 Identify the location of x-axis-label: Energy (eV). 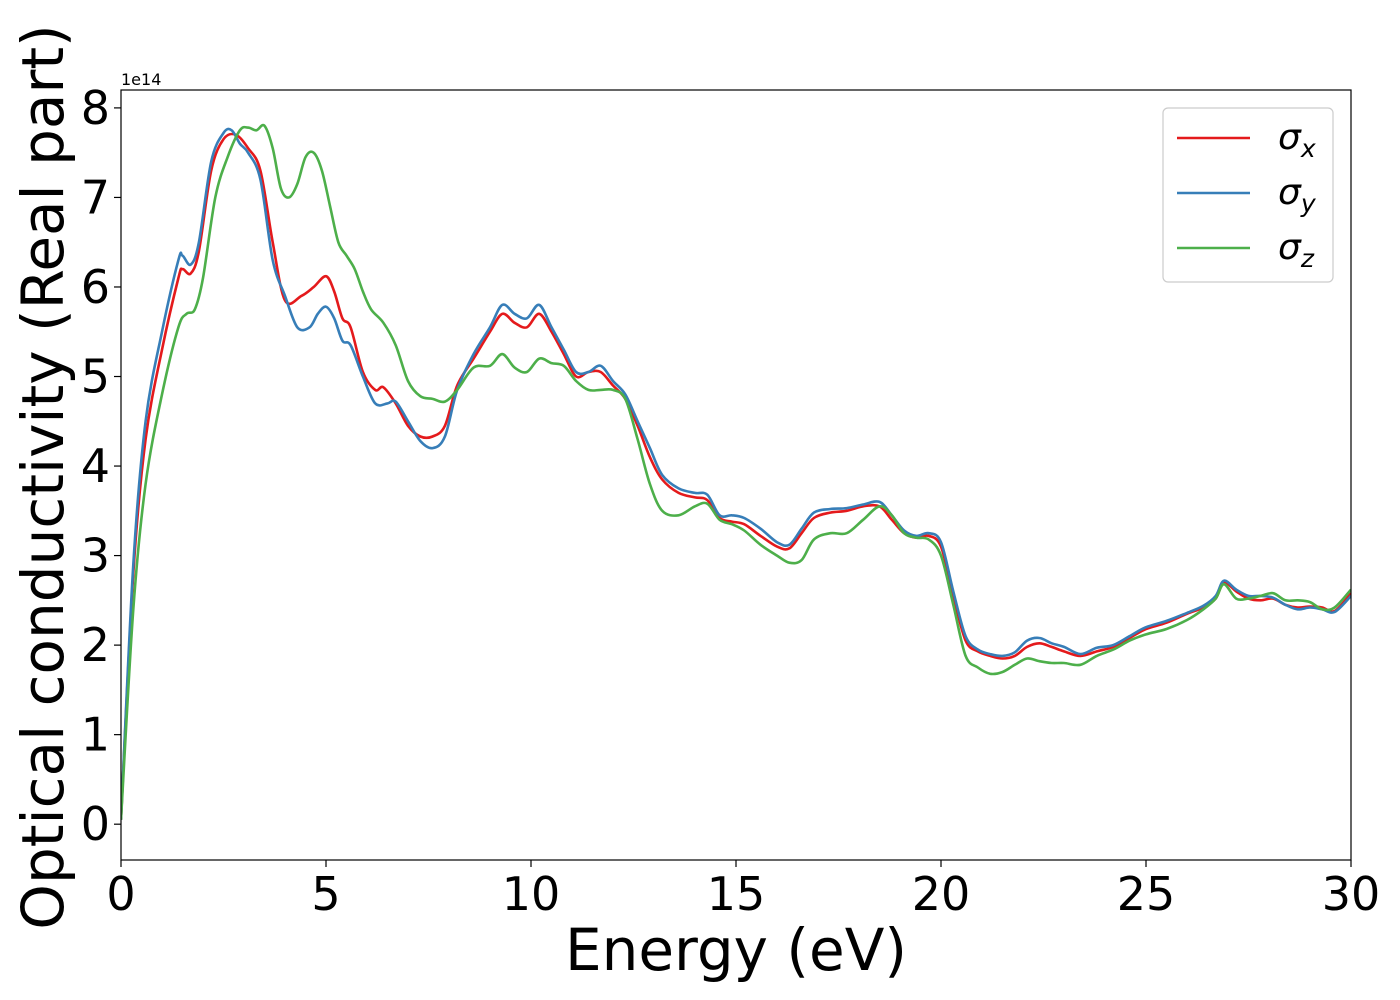
(736, 950).